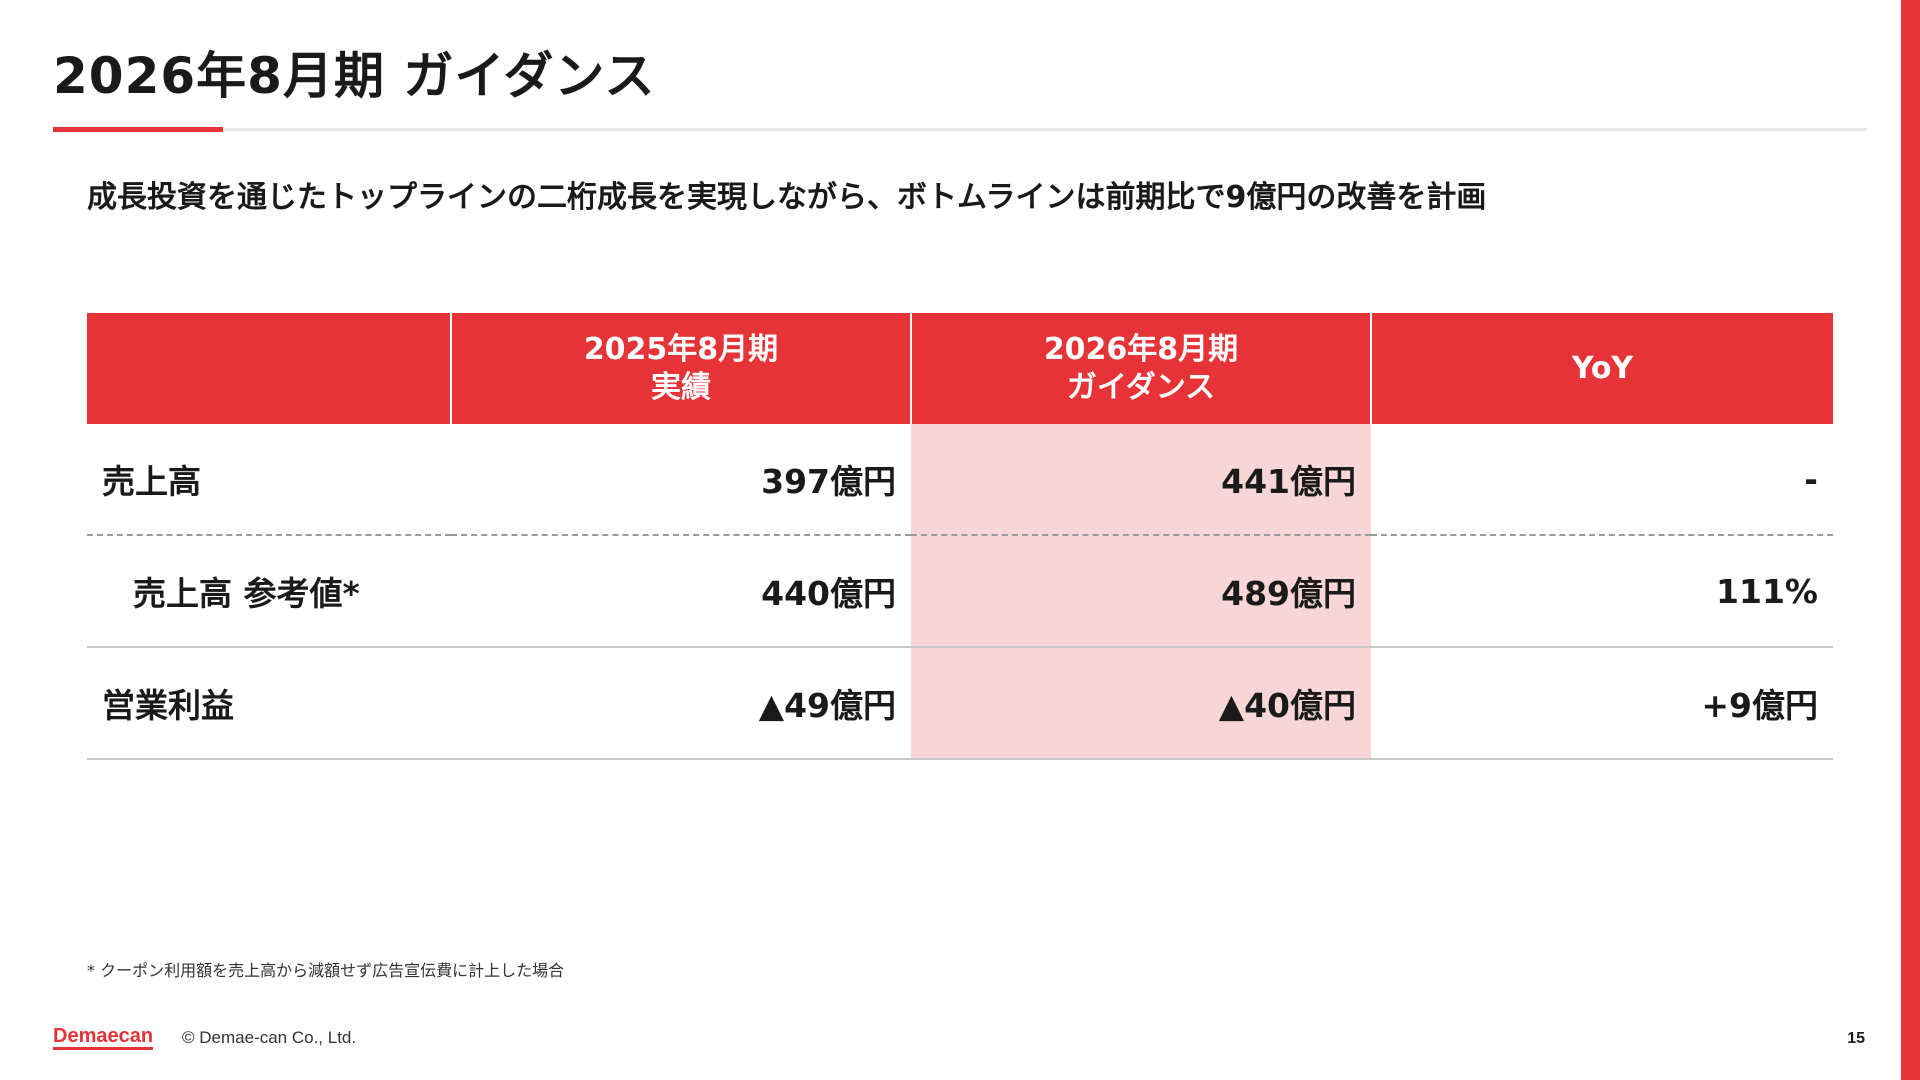 This screenshot has height=1080, width=1920. Describe the element at coordinates (681, 480) in the screenshot. I see `cell-fy2025: 397億円` at that location.